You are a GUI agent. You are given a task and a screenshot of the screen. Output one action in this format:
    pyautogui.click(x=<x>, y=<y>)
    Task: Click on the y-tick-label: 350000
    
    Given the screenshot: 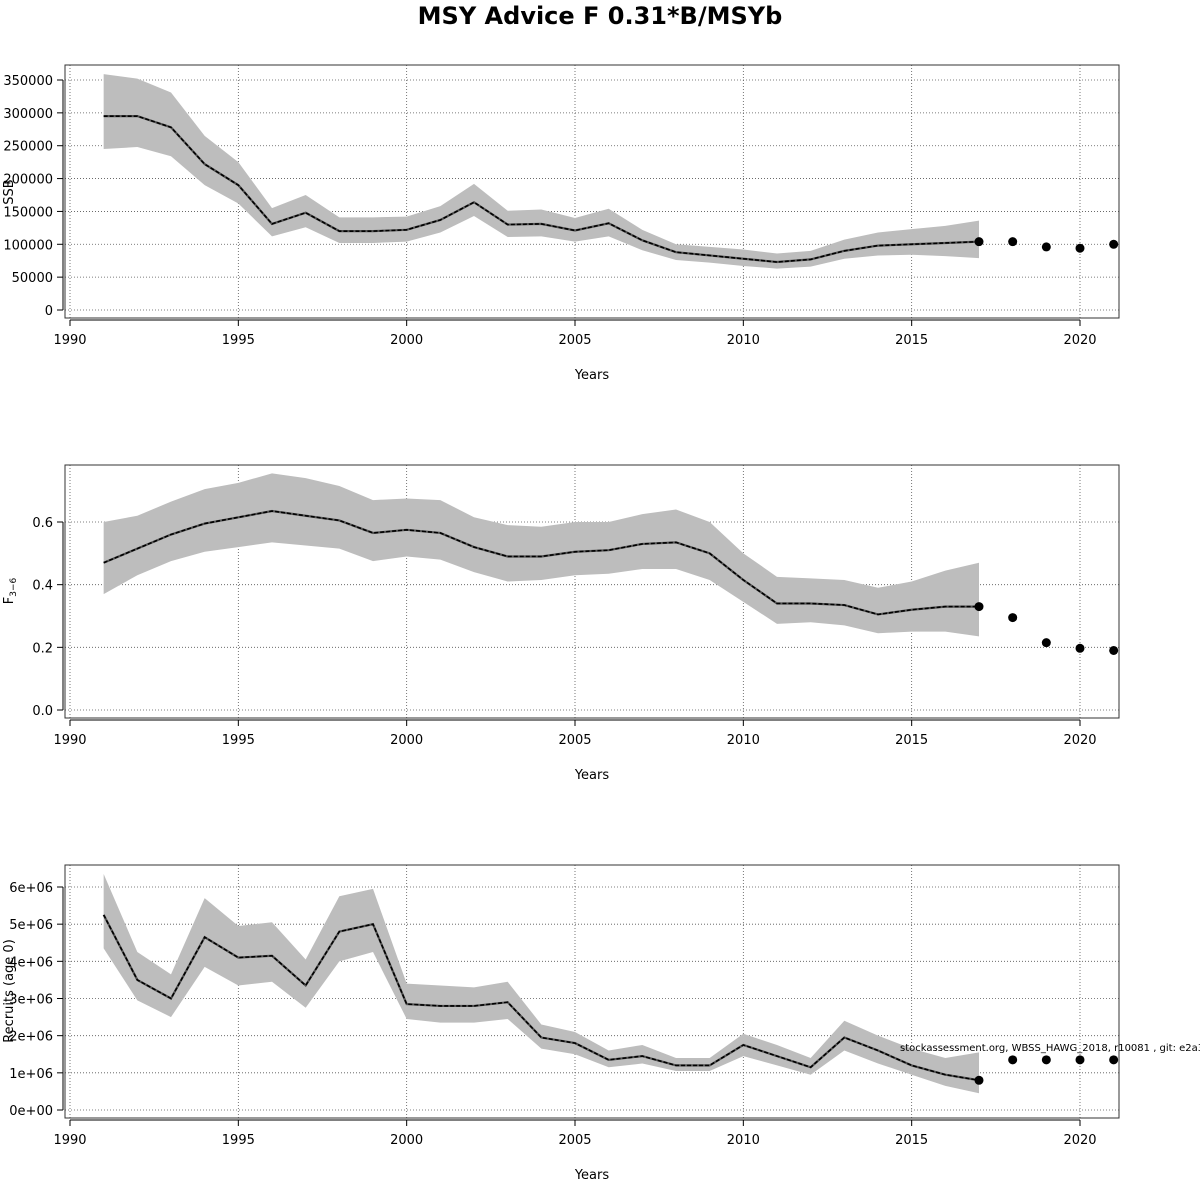 What is the action you would take?
    pyautogui.click(x=28, y=81)
    